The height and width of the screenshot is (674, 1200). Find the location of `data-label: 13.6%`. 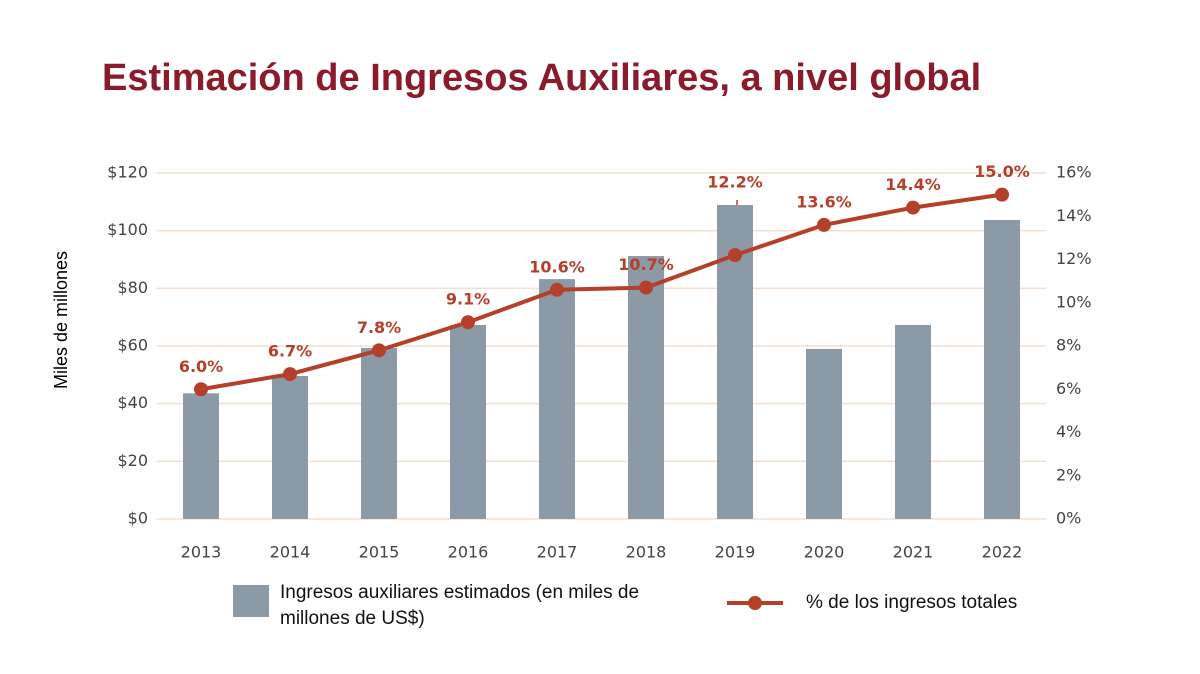

data-label: 13.6% is located at coordinates (824, 201).